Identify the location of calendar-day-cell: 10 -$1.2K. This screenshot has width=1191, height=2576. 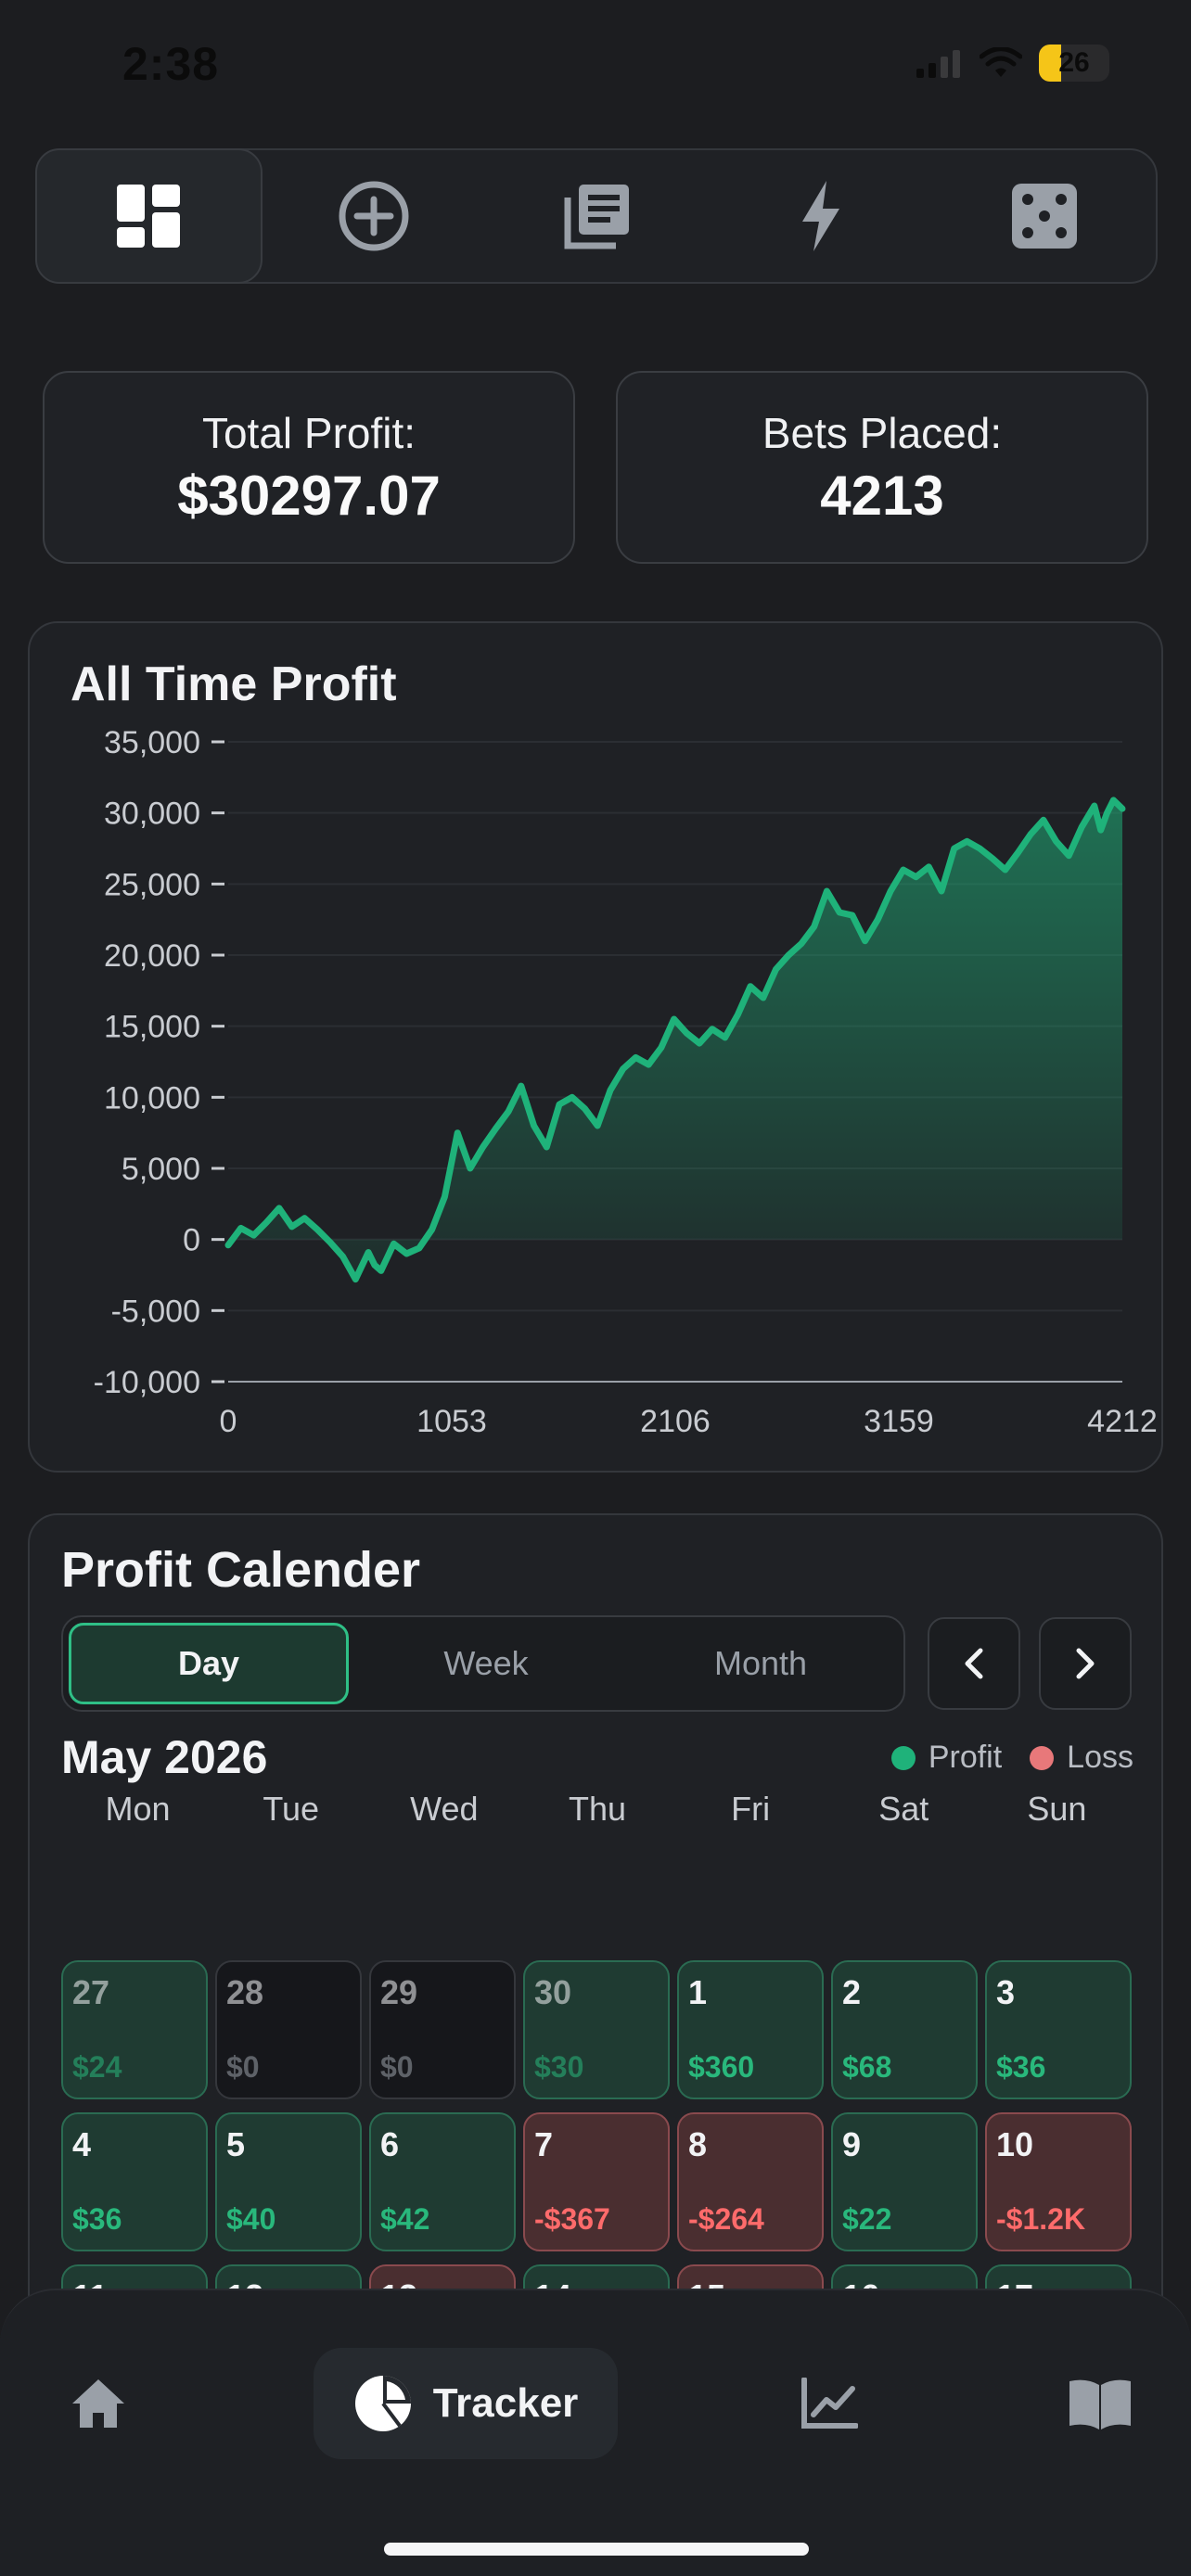
(1058, 2181).